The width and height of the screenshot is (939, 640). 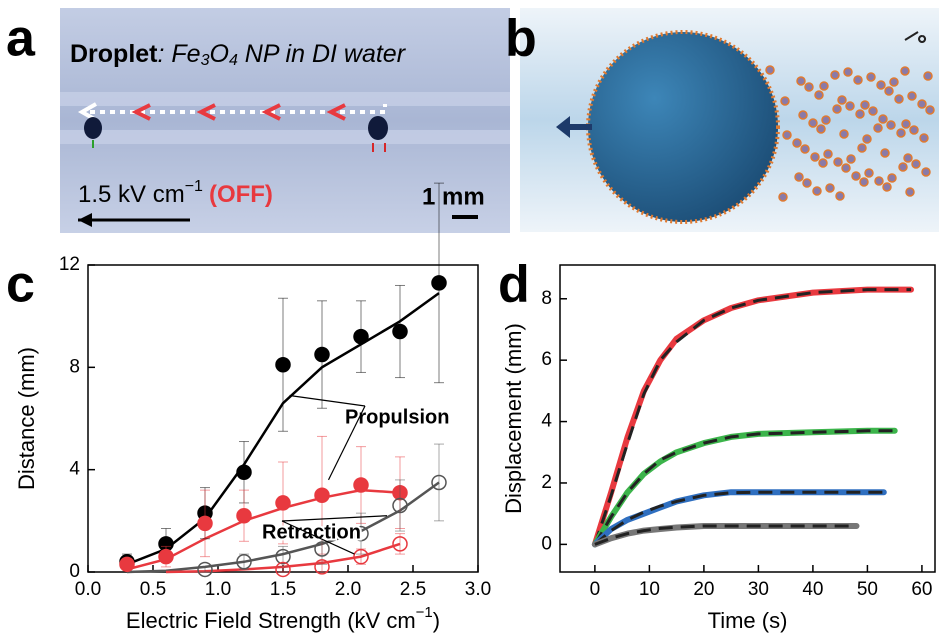 I want to click on x-axis-title: Electric Field Strength (kV cm−1), so click(x=283, y=618).